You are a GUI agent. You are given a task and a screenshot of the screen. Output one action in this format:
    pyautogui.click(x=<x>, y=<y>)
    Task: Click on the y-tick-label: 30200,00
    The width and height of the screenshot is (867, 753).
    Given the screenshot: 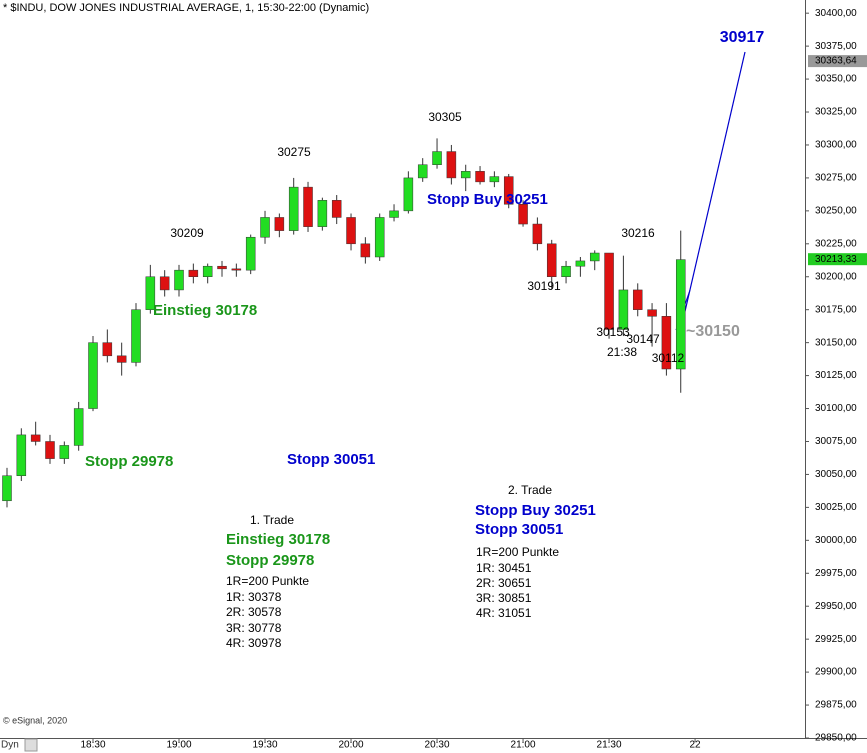 What is the action you would take?
    pyautogui.click(x=836, y=276)
    